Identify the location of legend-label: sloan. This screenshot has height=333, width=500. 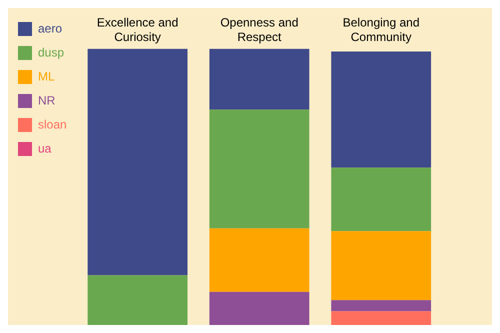
(52, 124).